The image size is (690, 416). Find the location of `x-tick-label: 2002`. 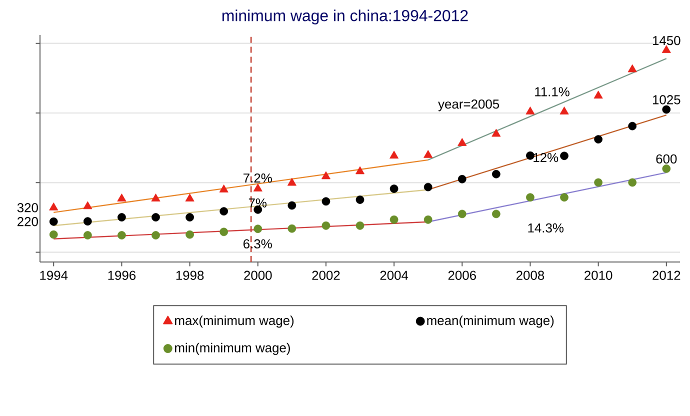

x-tick-label: 2002 is located at coordinates (326, 275).